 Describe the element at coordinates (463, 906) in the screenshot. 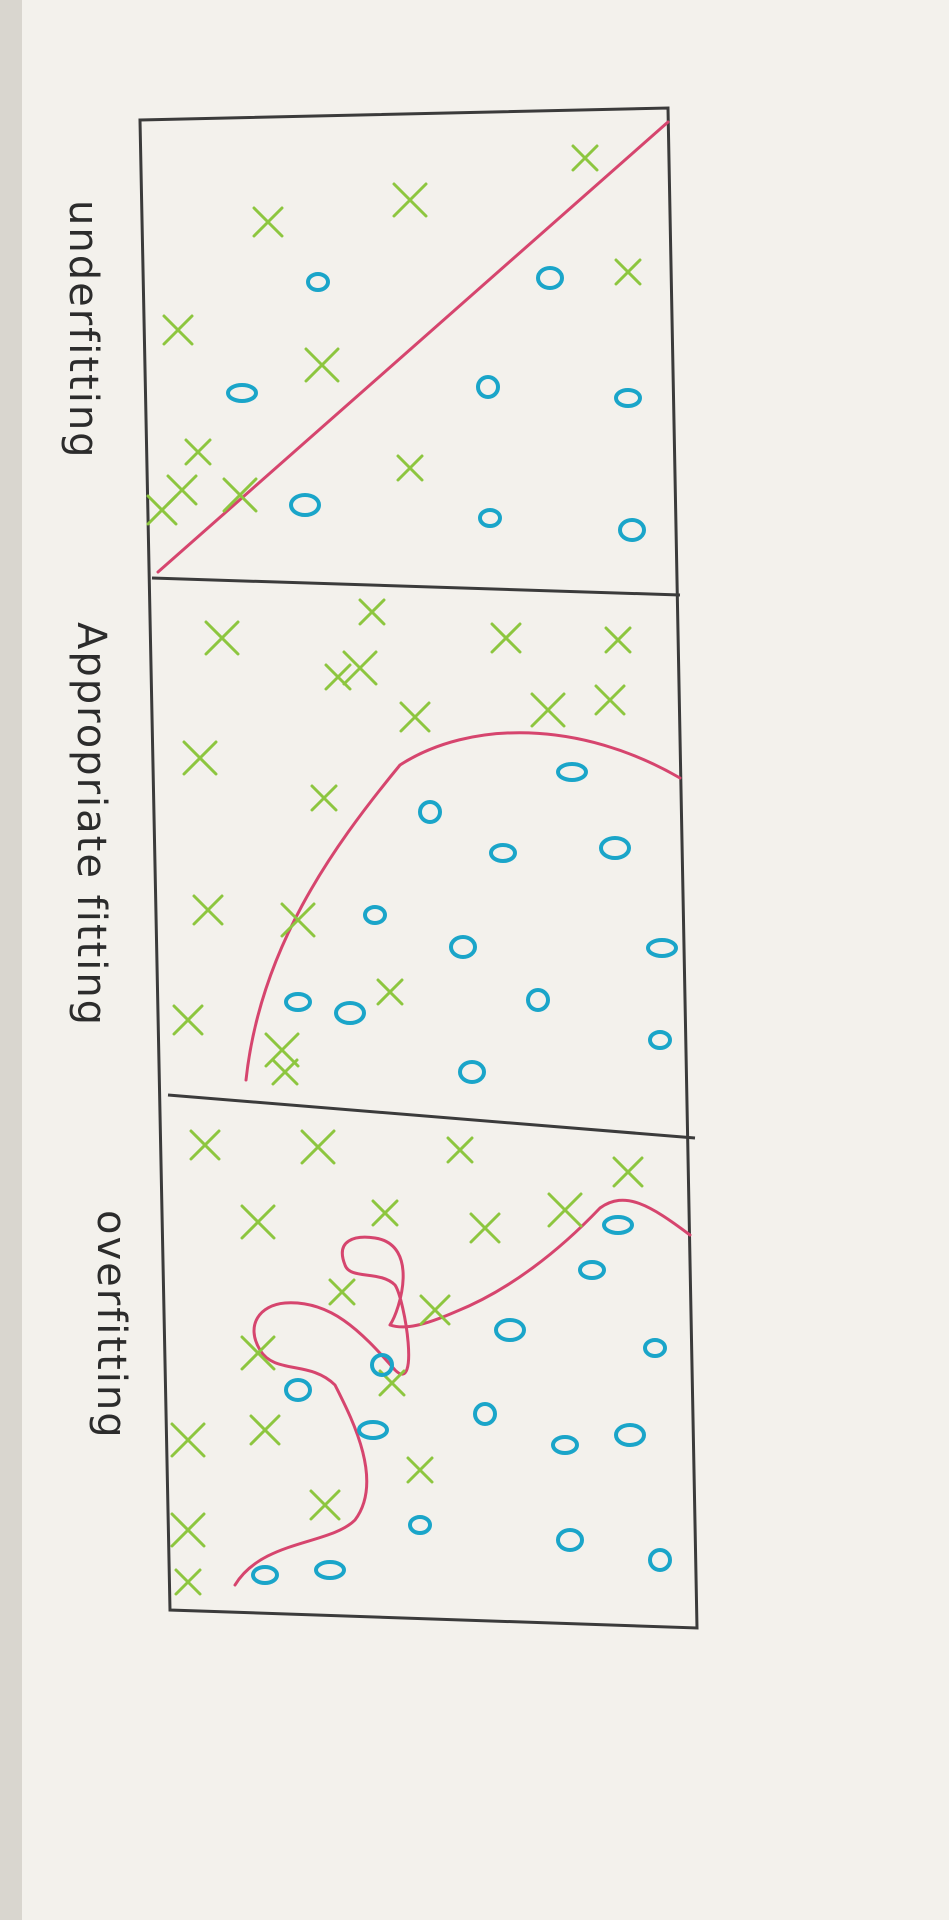

I see `boundary-appropriate` at that location.